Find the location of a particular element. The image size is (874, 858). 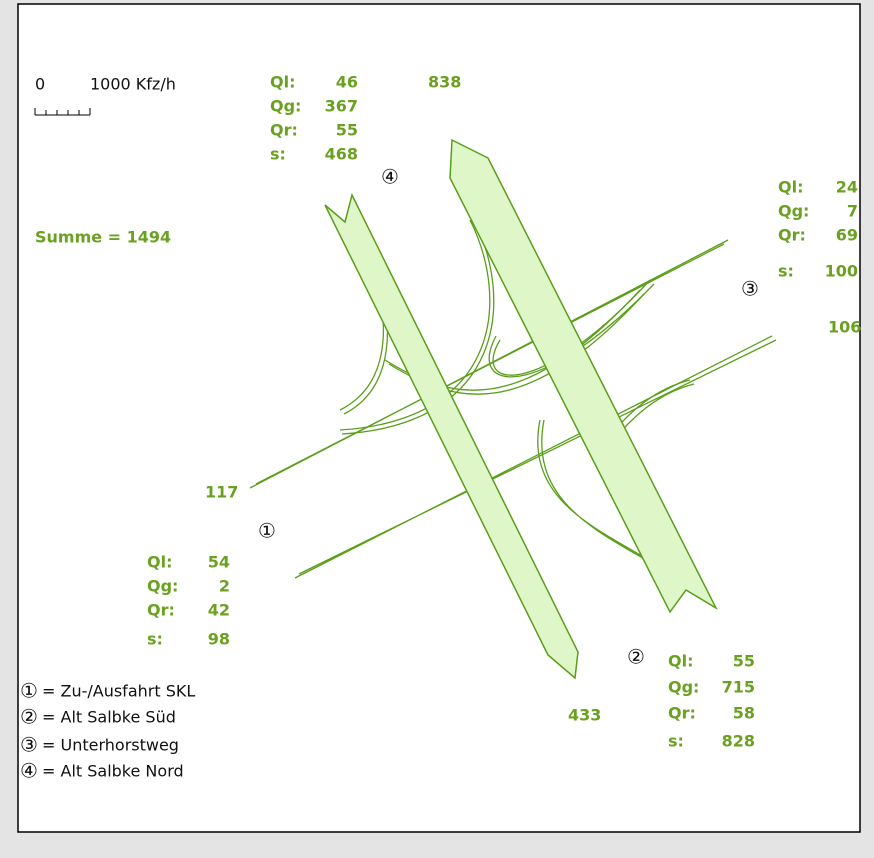

exit-value: 117 is located at coordinates (221, 492).